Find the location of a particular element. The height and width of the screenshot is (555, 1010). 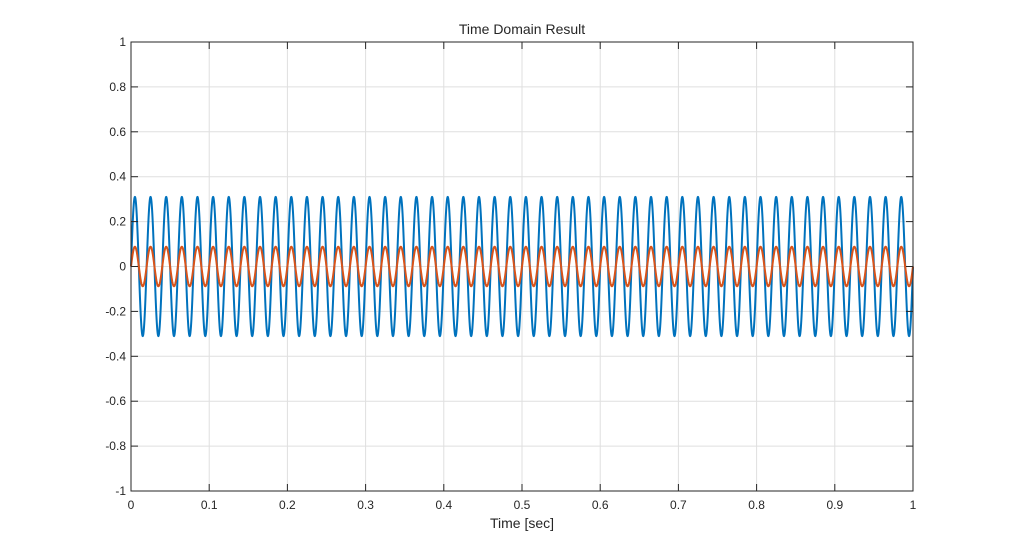

y-tick-label: 1 is located at coordinates (122, 42).